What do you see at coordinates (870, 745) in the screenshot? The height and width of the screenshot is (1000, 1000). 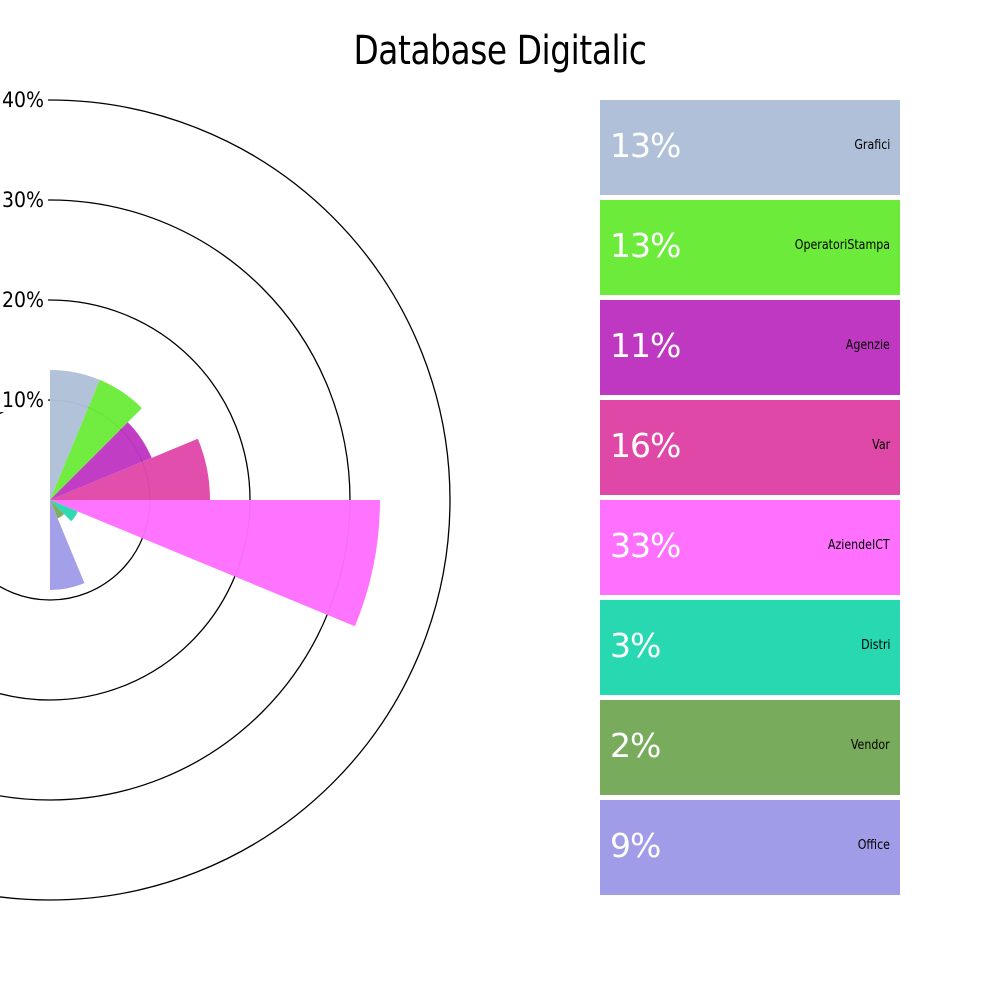 I see `legend-label: Vendor` at bounding box center [870, 745].